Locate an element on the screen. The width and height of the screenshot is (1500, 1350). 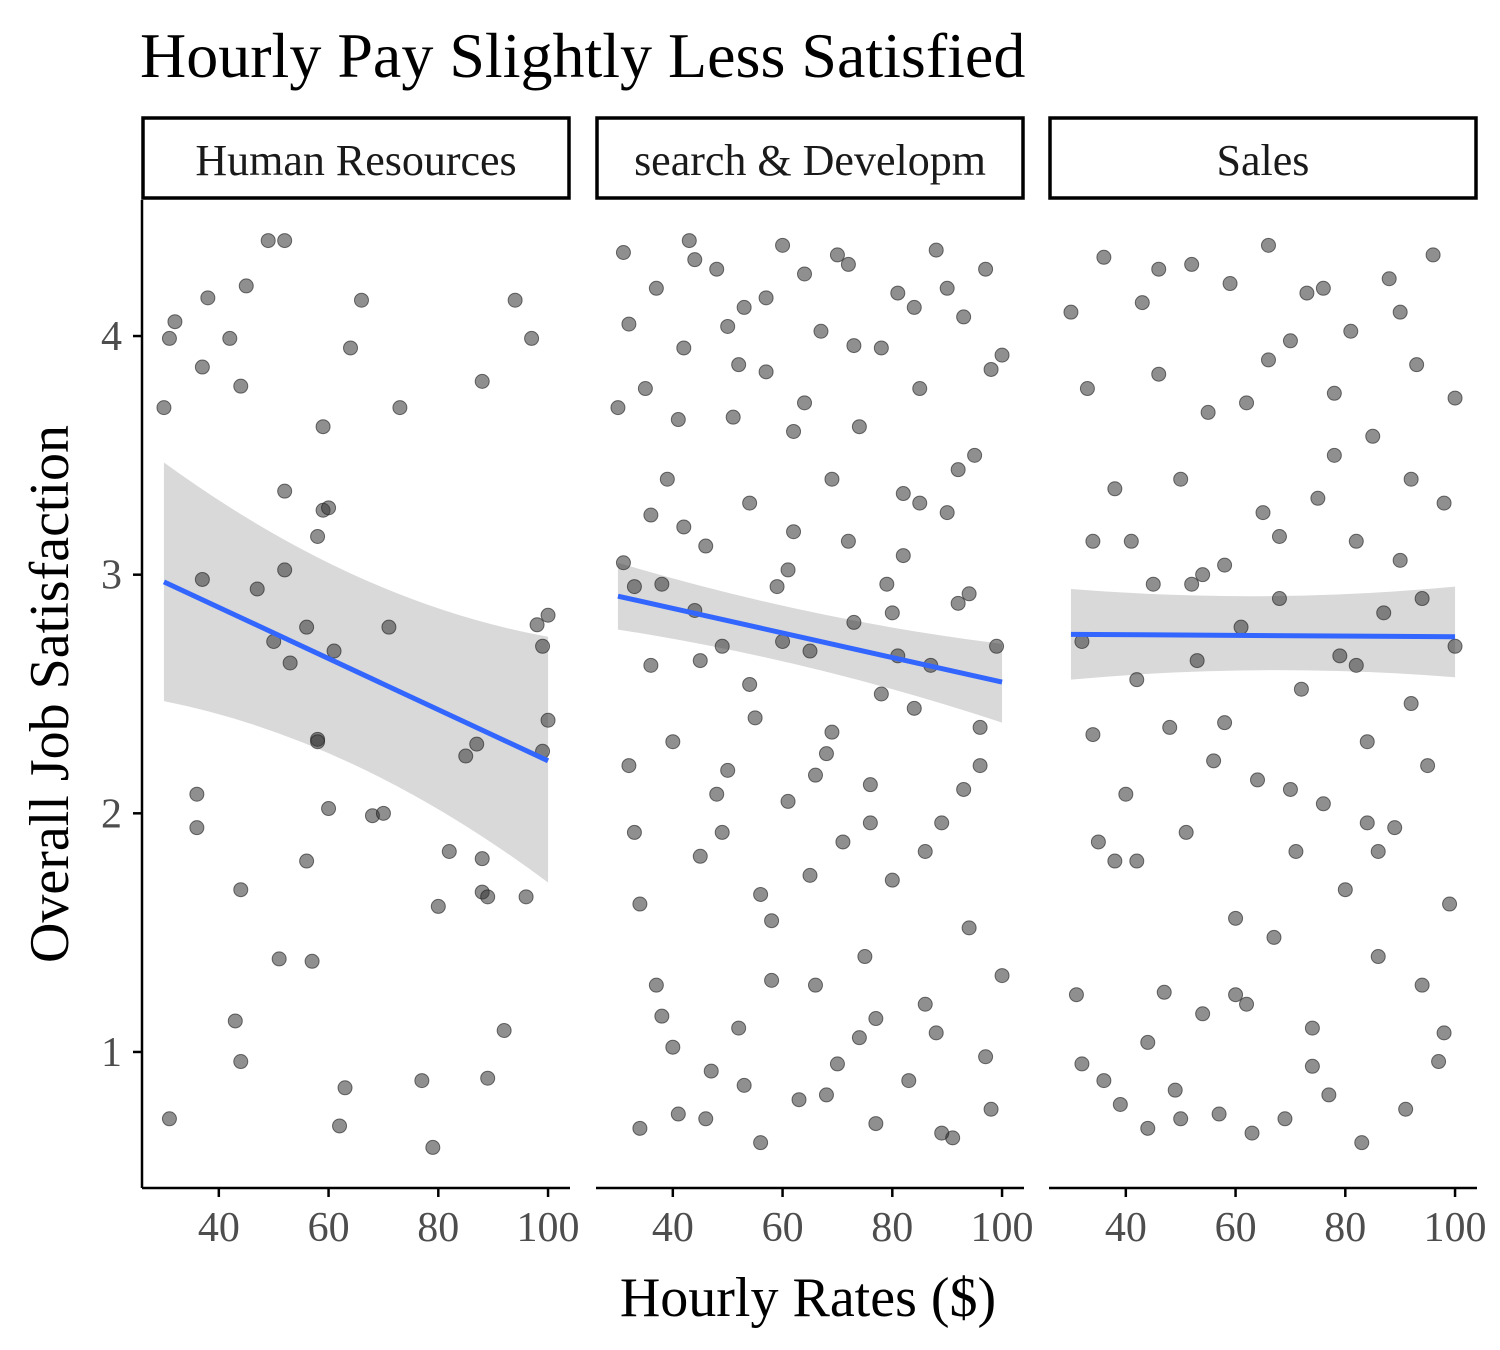
y-tick-label: 3 is located at coordinates (111, 576).